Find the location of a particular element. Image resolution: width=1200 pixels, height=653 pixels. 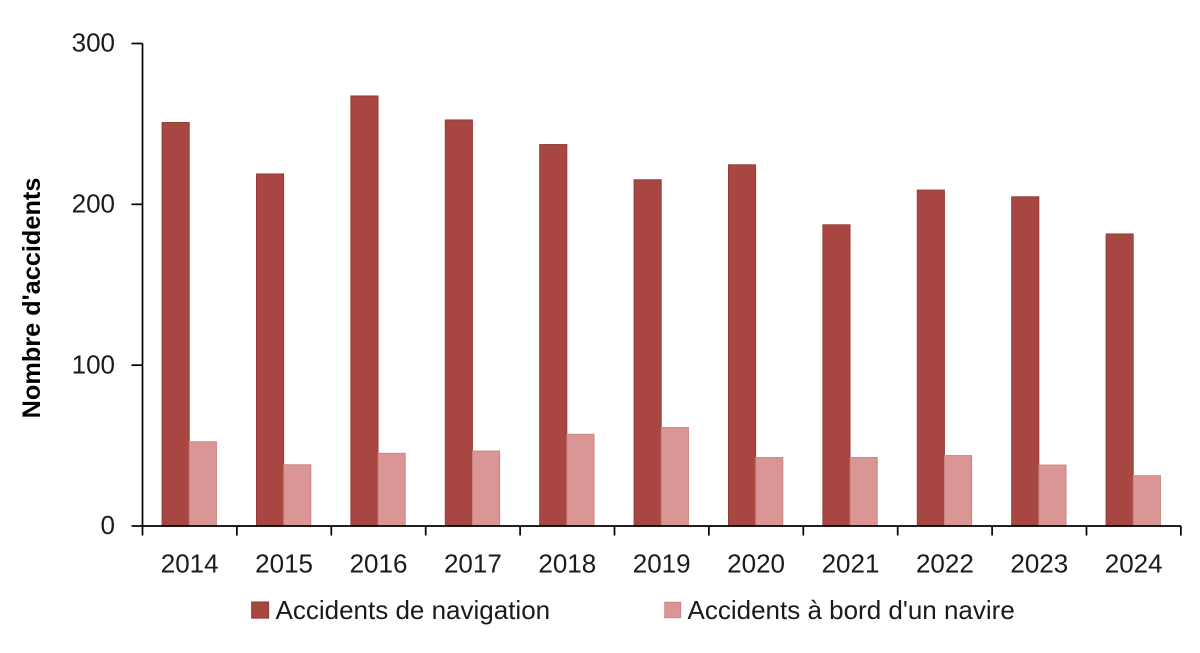

svg-text: Accidents à bord d'un navire is located at coordinates (851, 610).